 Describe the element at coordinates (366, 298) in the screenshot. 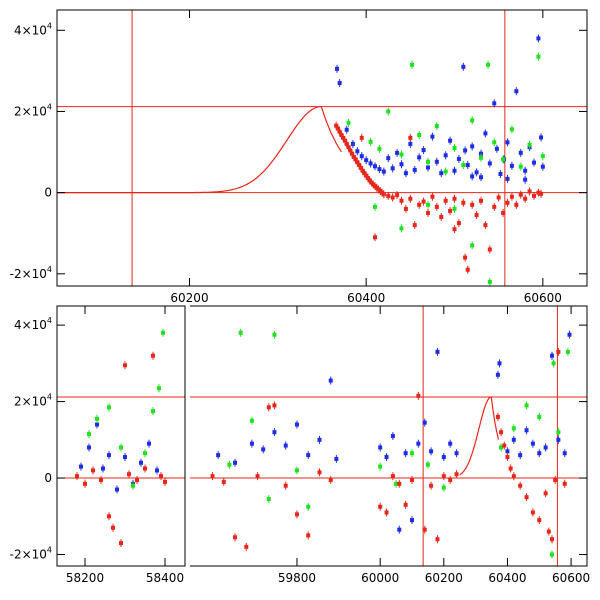

I see `top-xtick-label: 60400` at that location.